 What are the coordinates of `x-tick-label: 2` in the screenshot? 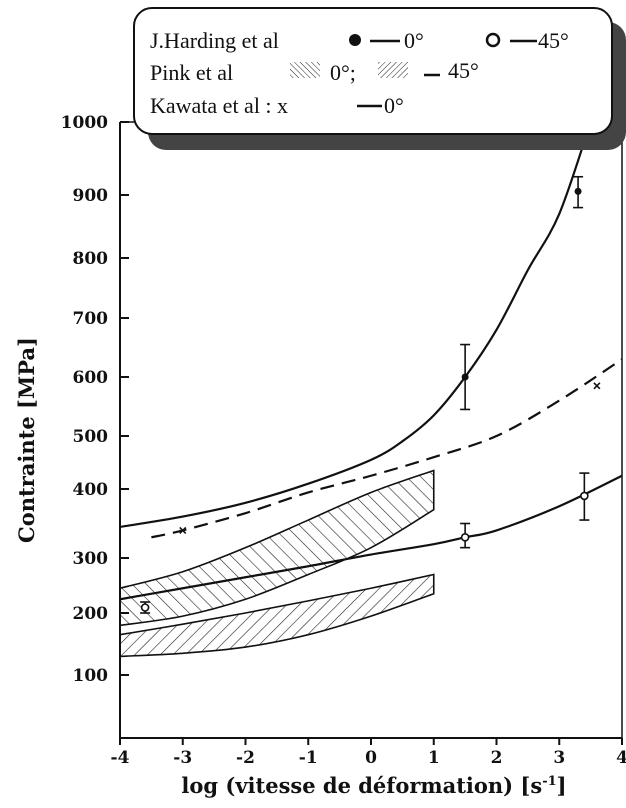 It's located at (497, 758).